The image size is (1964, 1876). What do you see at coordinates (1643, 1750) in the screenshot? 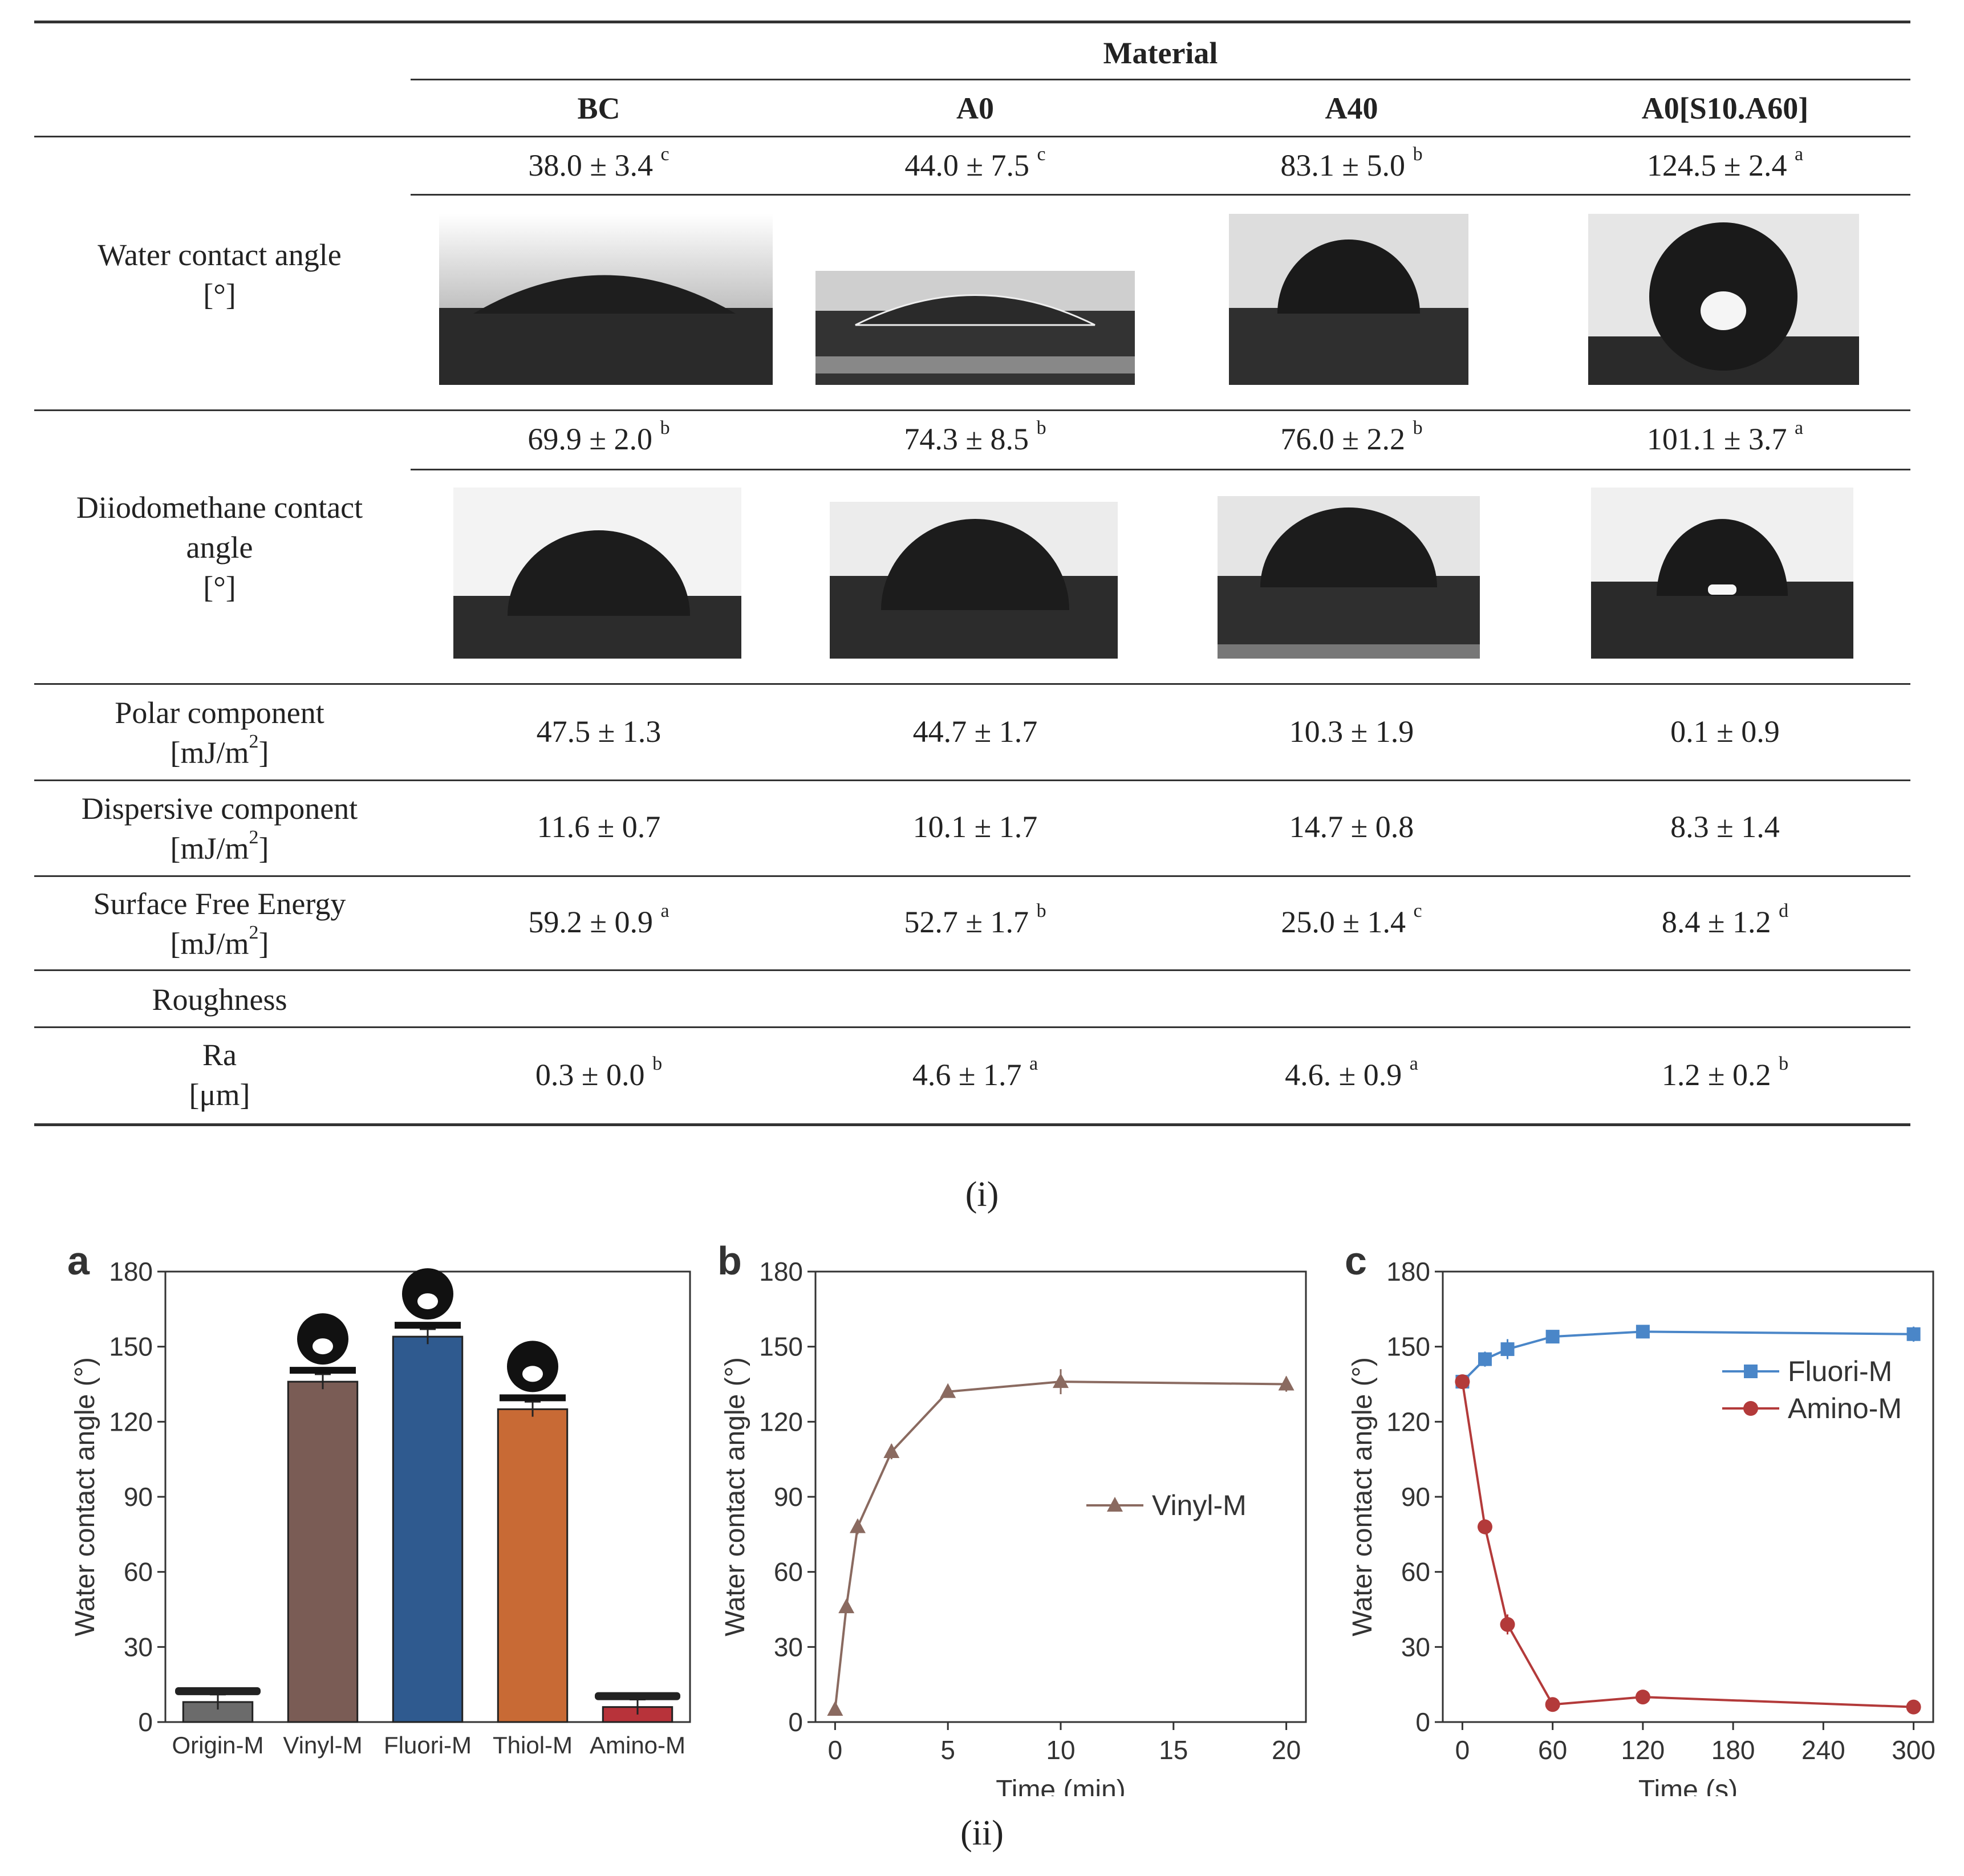
I see `x-tick-label: 120` at bounding box center [1643, 1750].